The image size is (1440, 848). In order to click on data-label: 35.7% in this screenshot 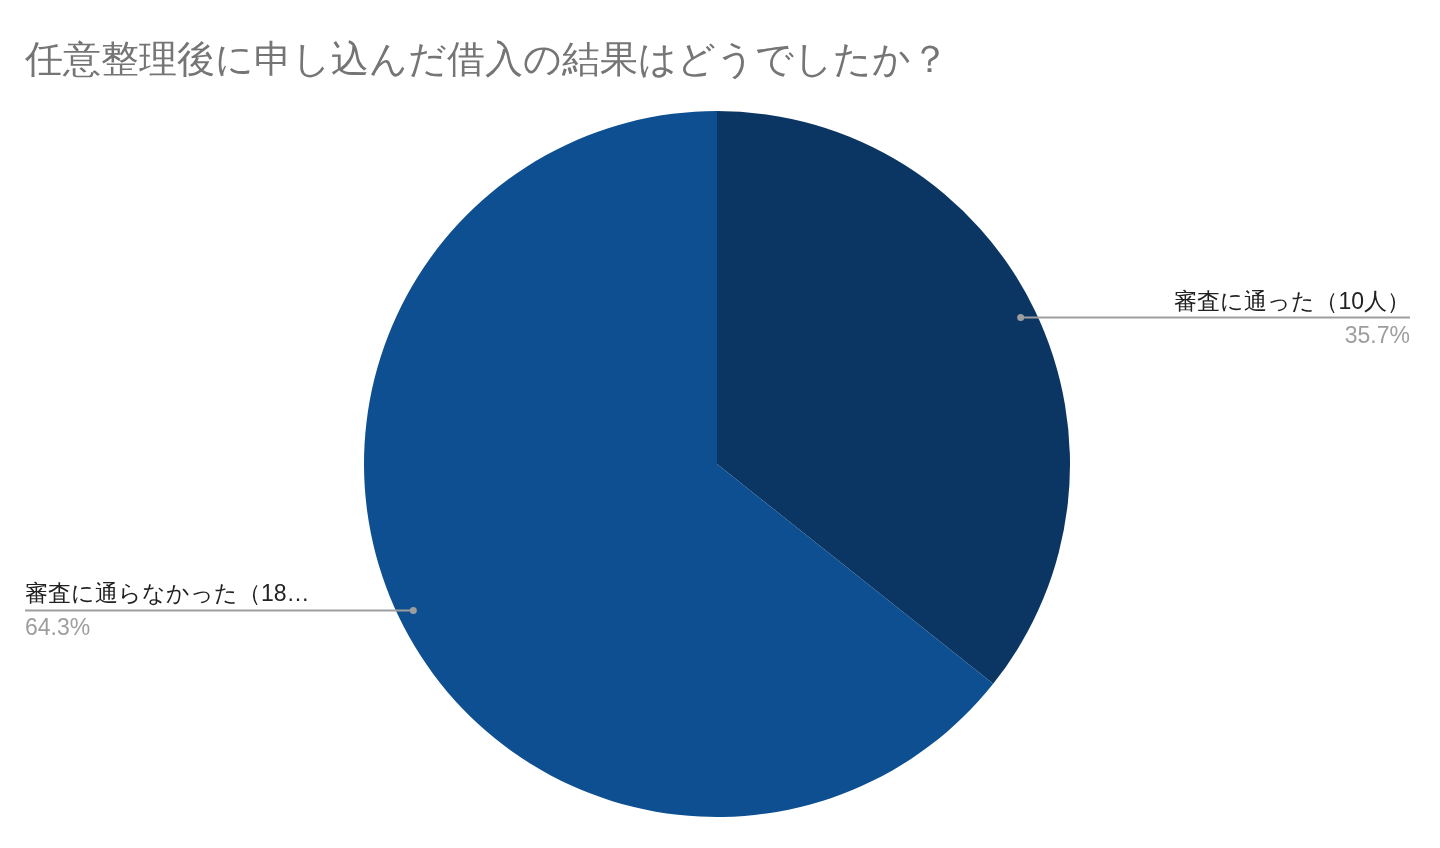, I will do `click(1377, 334)`.